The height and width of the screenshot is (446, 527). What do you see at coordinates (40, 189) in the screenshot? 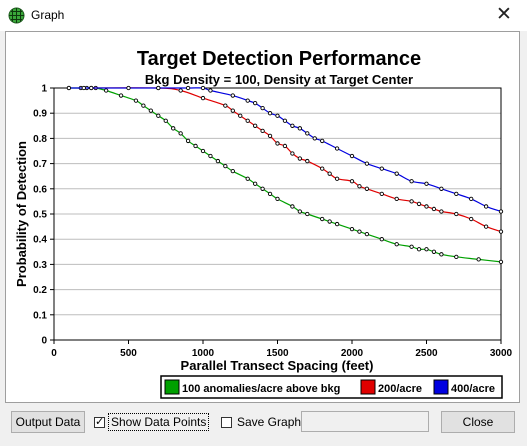
I see `y-tick-label: 0.6` at bounding box center [40, 189].